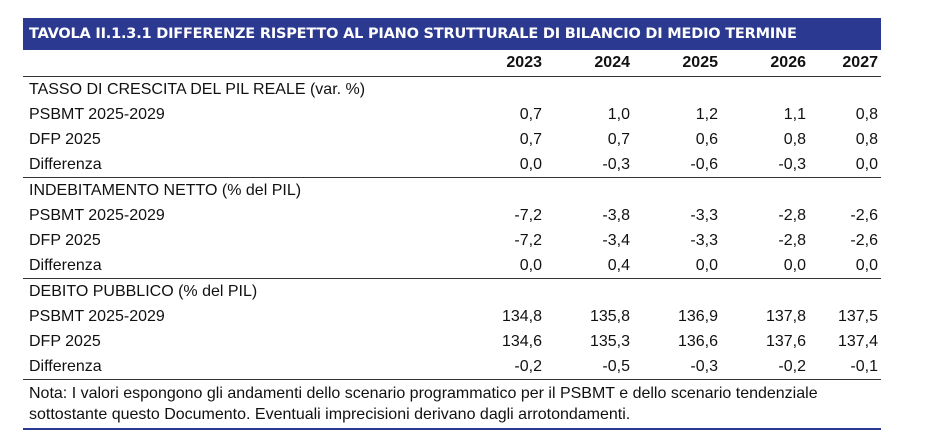 The width and height of the screenshot is (946, 434). I want to click on table-row: DFP 2025 0,7 0,7 0,6 0,8 0,8, so click(452, 139).